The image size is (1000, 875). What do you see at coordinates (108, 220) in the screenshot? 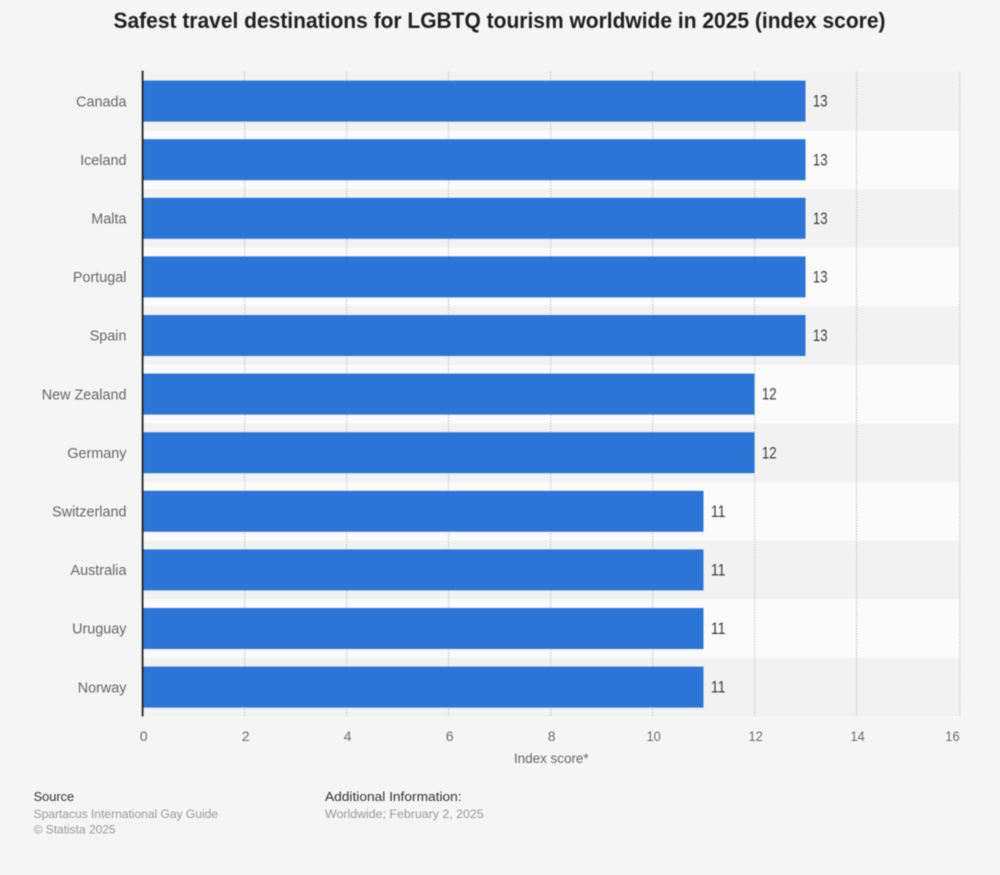
I see `svg-text: Malta` at bounding box center [108, 220].